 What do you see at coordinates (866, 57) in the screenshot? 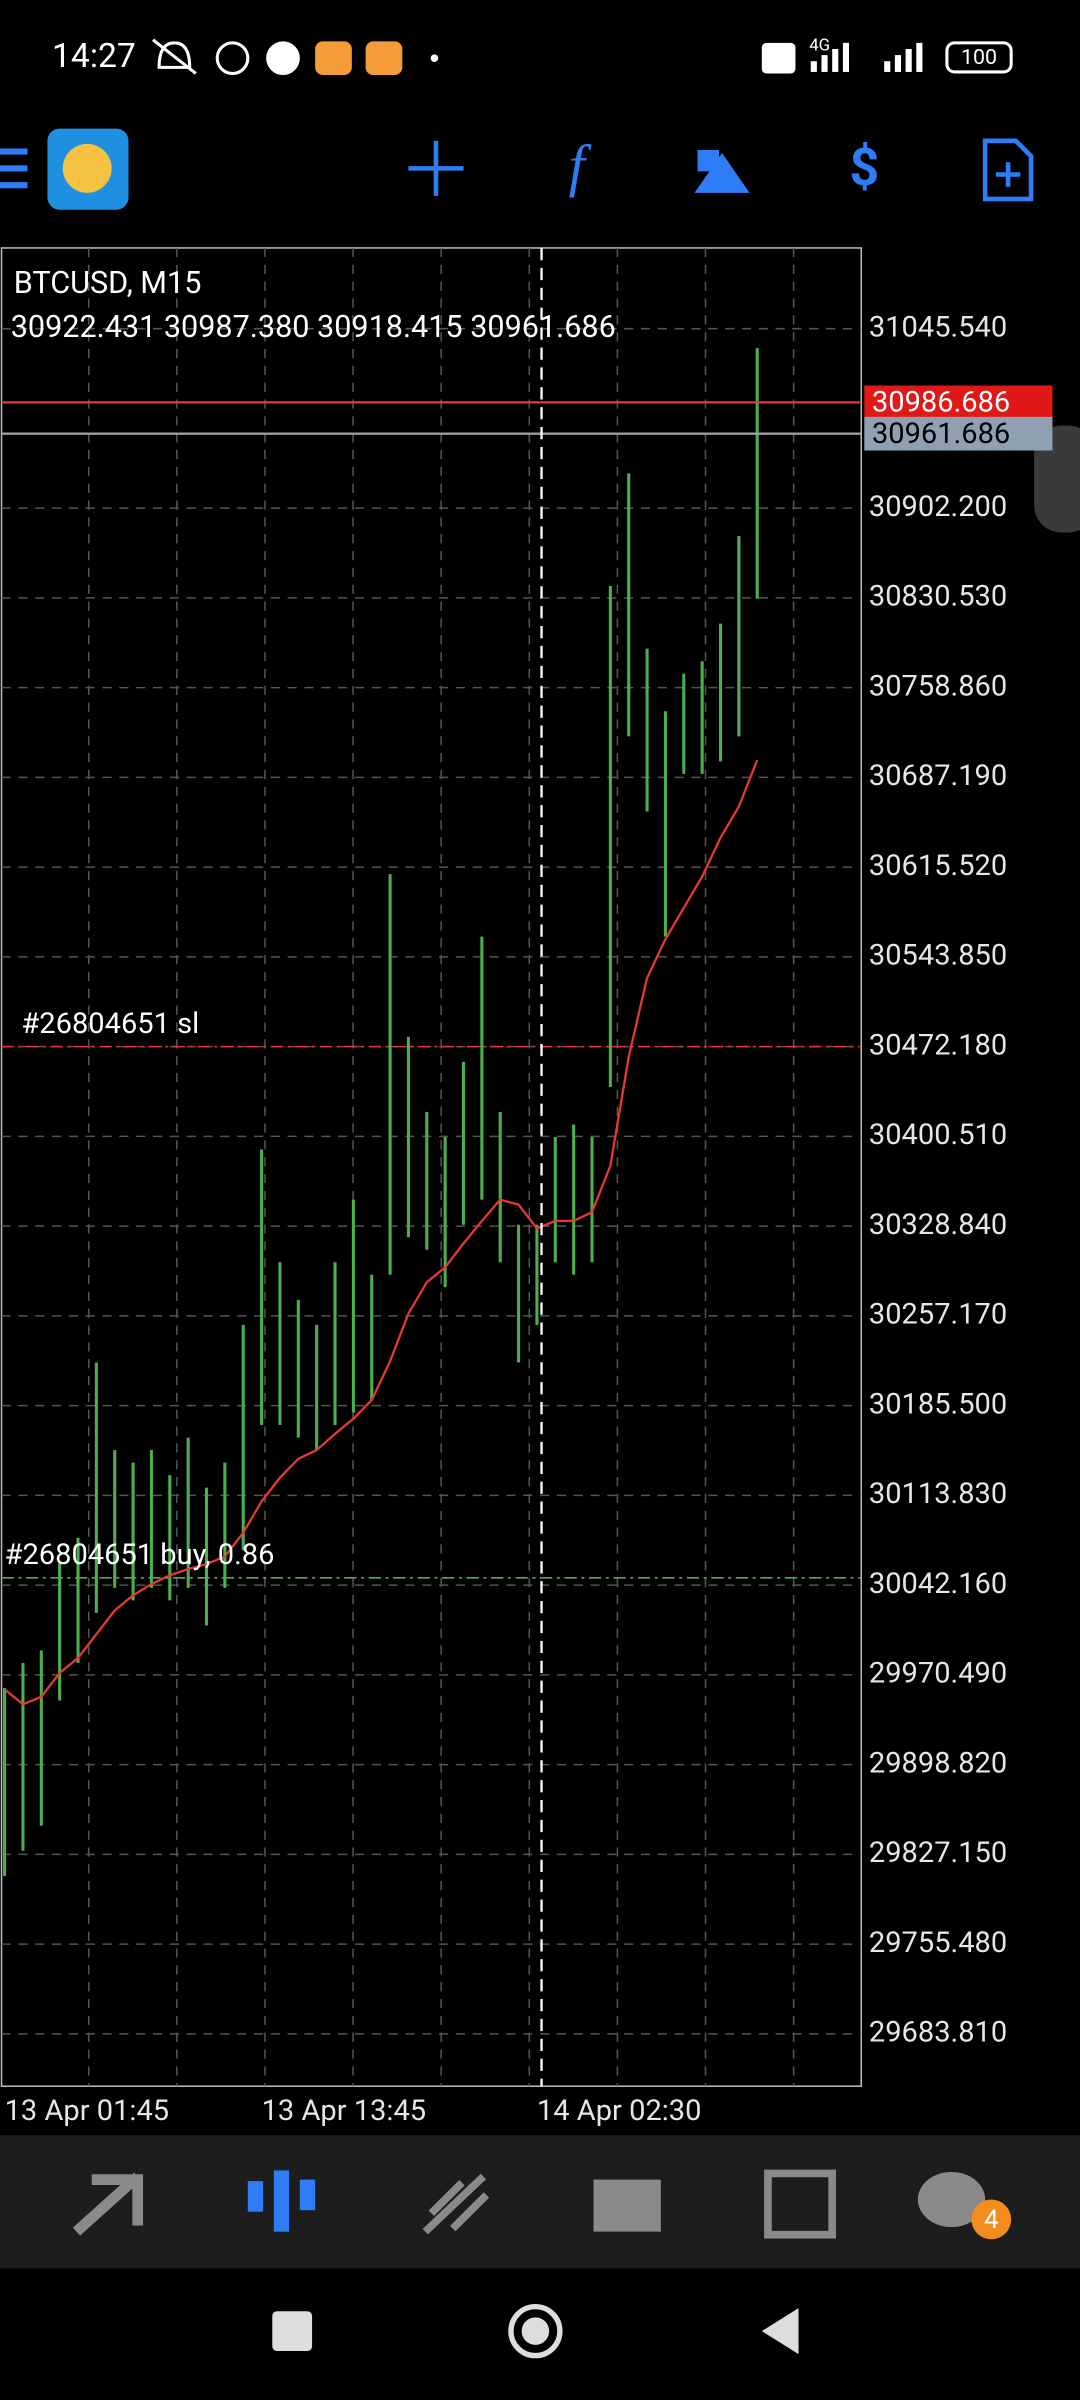
I see `signal` at bounding box center [866, 57].